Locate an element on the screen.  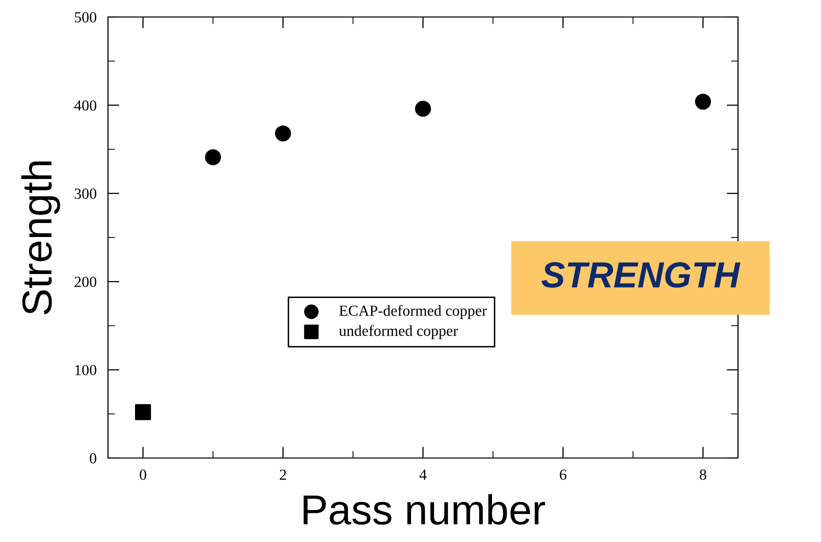
y-tick-label: 200 is located at coordinates (85, 282).